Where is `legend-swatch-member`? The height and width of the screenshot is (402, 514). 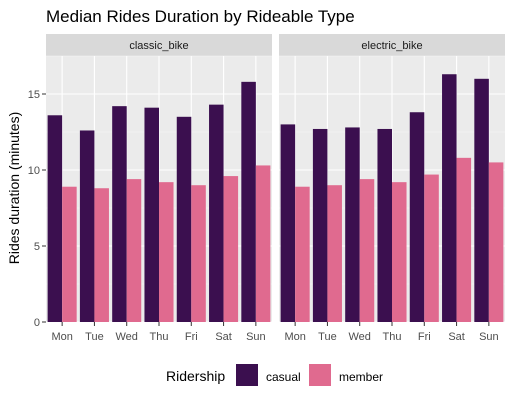
legend-swatch-member is located at coordinates (320, 375).